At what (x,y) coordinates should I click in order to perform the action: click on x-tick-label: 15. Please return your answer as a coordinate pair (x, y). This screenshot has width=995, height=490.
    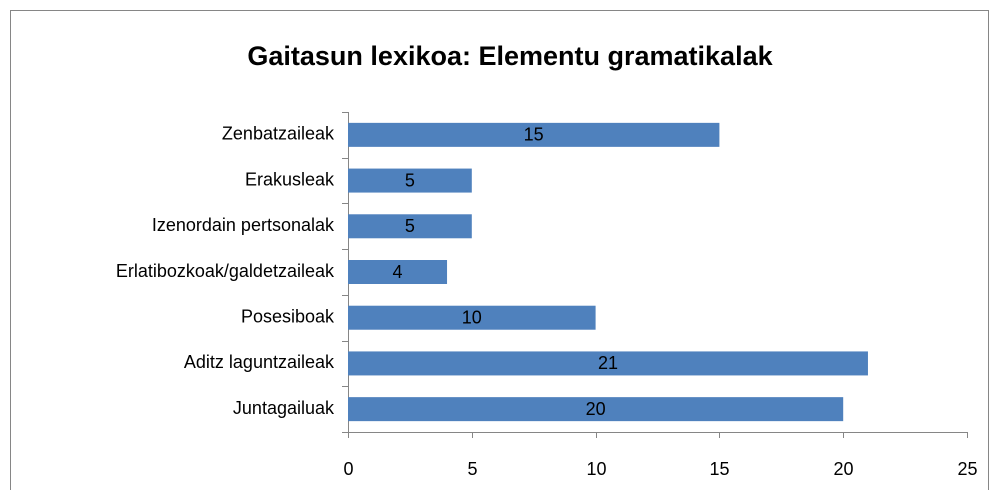
    Looking at the image, I should click on (719, 469).